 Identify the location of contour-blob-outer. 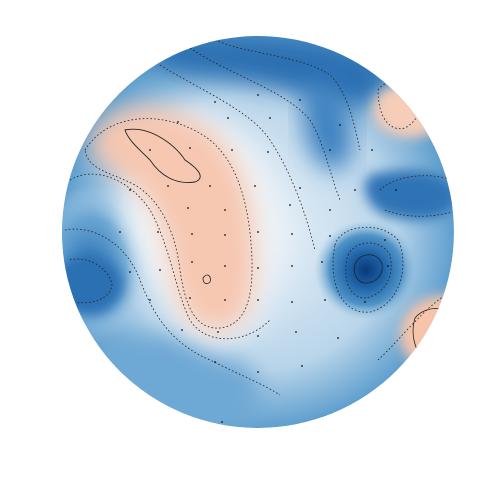
(368, 270).